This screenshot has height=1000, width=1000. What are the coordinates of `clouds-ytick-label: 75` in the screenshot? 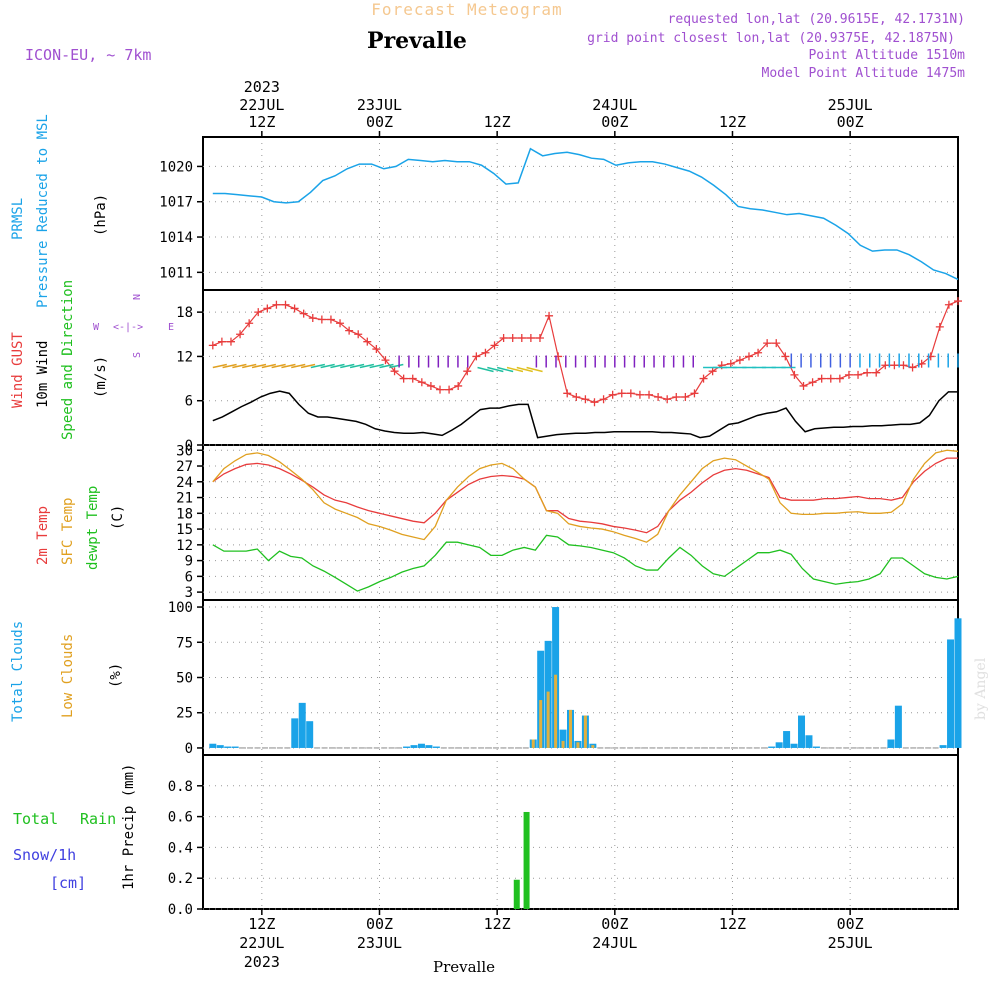 It's located at (184, 643).